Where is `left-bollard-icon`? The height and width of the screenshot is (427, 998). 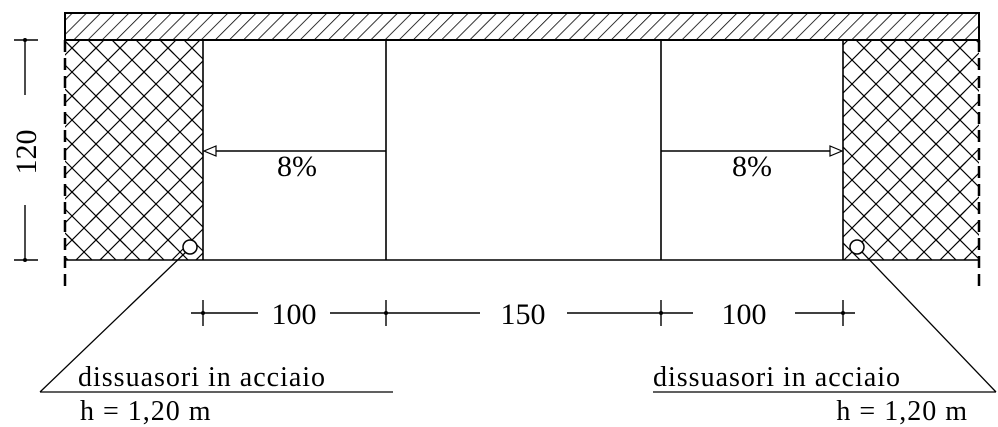
left-bollard-icon is located at coordinates (190, 247).